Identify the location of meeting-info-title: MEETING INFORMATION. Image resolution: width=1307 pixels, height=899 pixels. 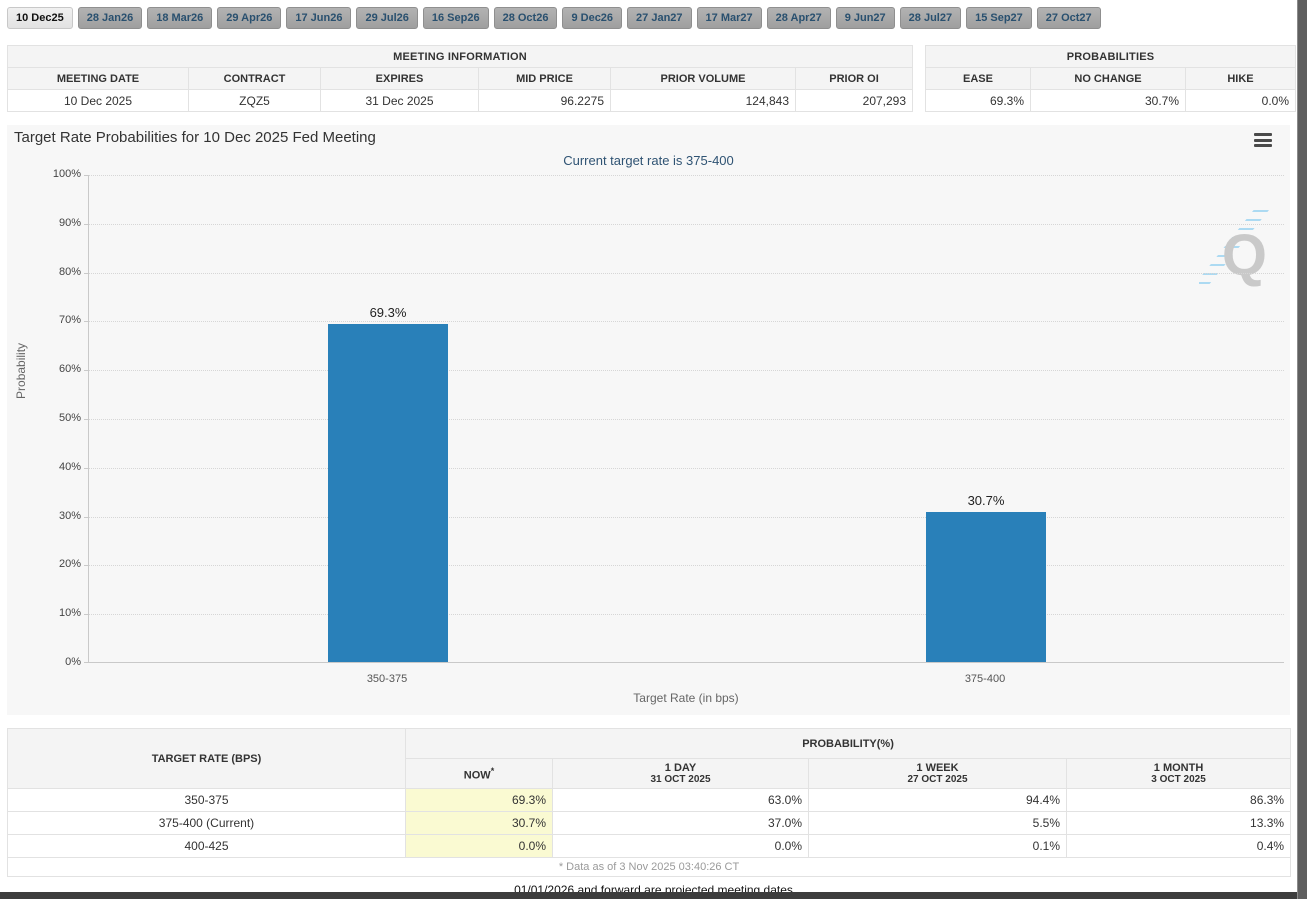
(460, 56).